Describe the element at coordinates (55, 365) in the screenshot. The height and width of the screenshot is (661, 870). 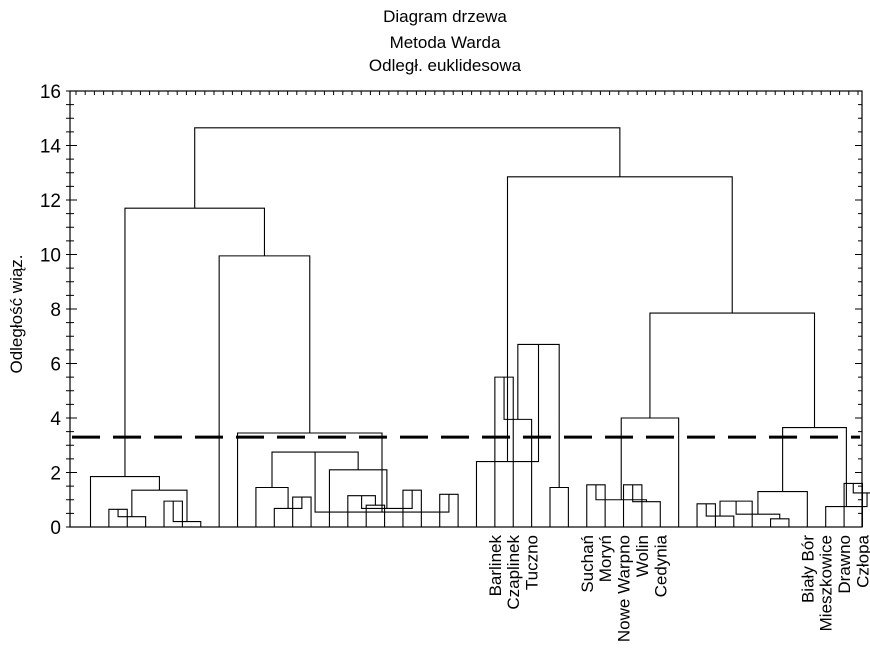
I see `y-tick-label: 6` at that location.